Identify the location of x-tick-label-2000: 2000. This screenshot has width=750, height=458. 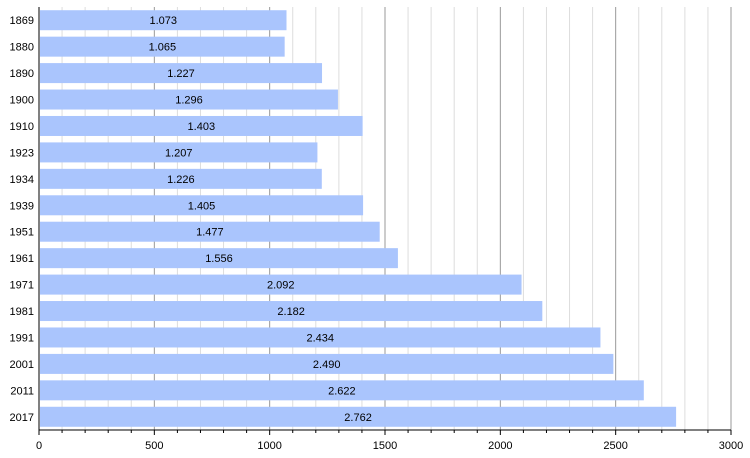
(500, 446).